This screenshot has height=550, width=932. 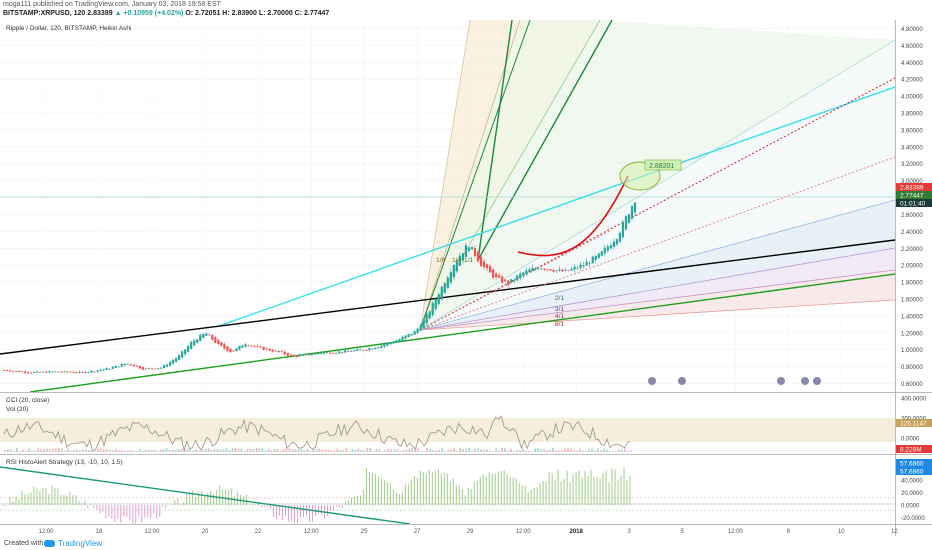 What do you see at coordinates (912, 233) in the screenshot?
I see `price-tick-label: 2.40000` at bounding box center [912, 233].